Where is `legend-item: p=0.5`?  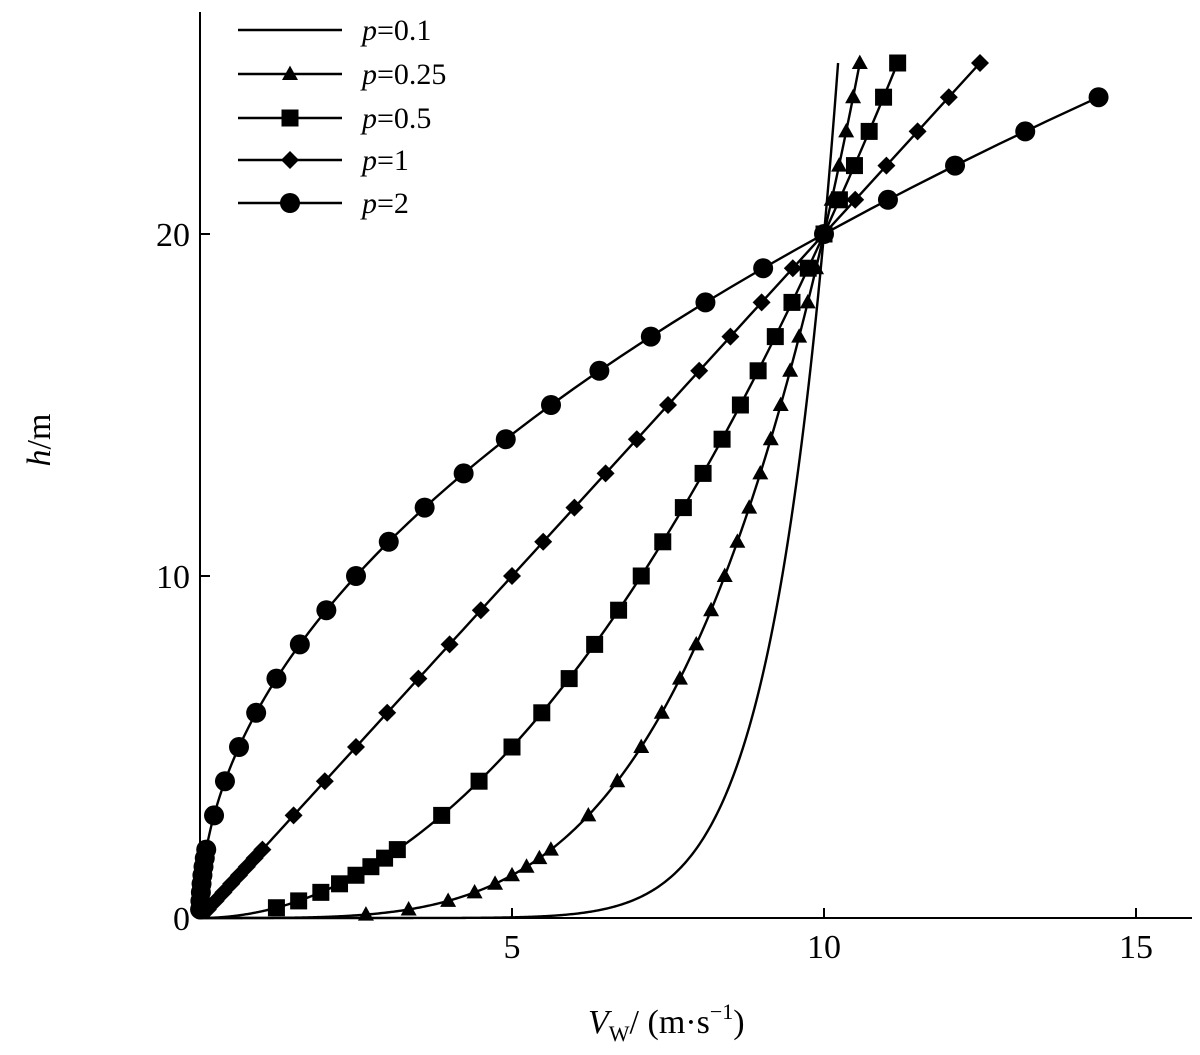
legend-item: p=0.5 is located at coordinates (334, 118).